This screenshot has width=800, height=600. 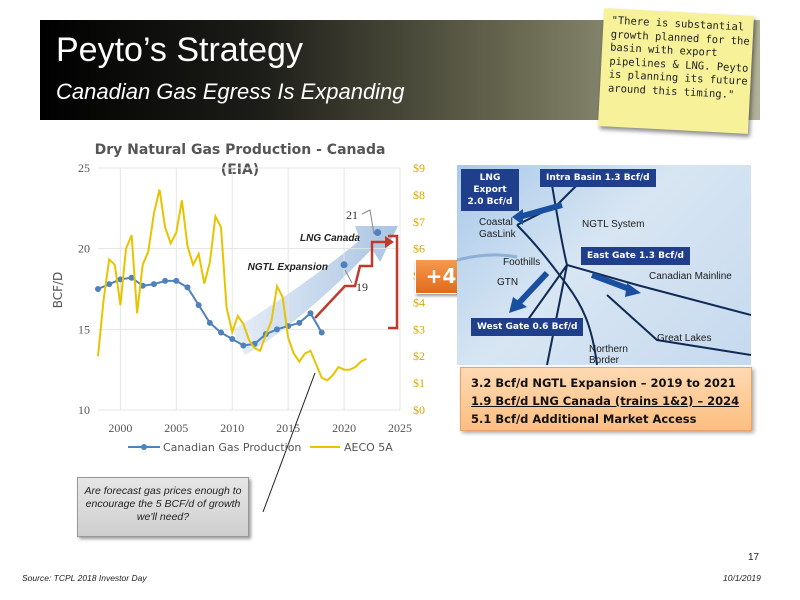 I want to click on map-label-ngtl-system: NGTL System, so click(x=613, y=224).